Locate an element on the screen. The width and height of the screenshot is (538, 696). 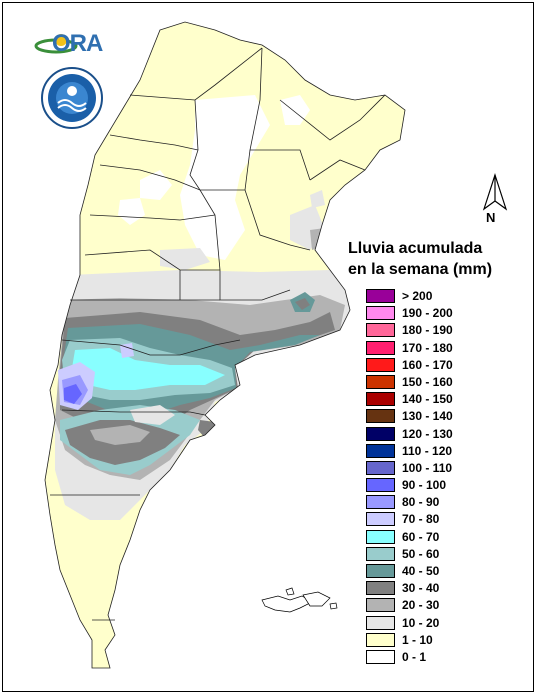
legend-item: 160 - 170 is located at coordinates (436, 365).